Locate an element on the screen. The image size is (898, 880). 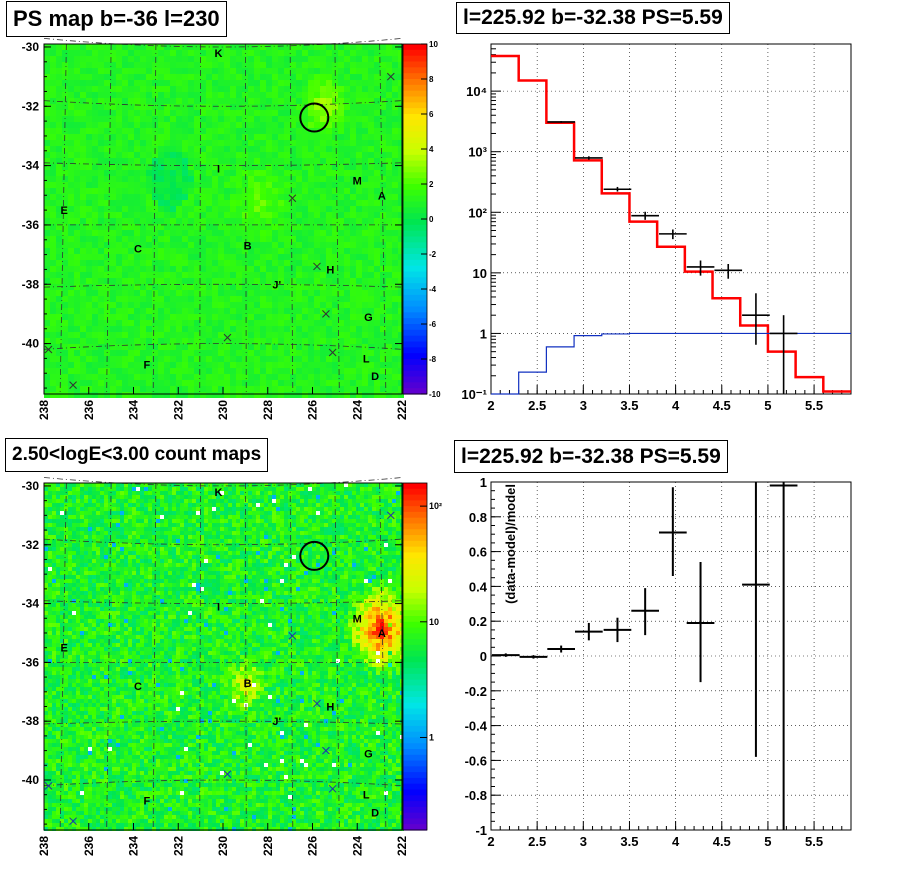
bottom-map-lon-label: 232 is located at coordinates (178, 846).